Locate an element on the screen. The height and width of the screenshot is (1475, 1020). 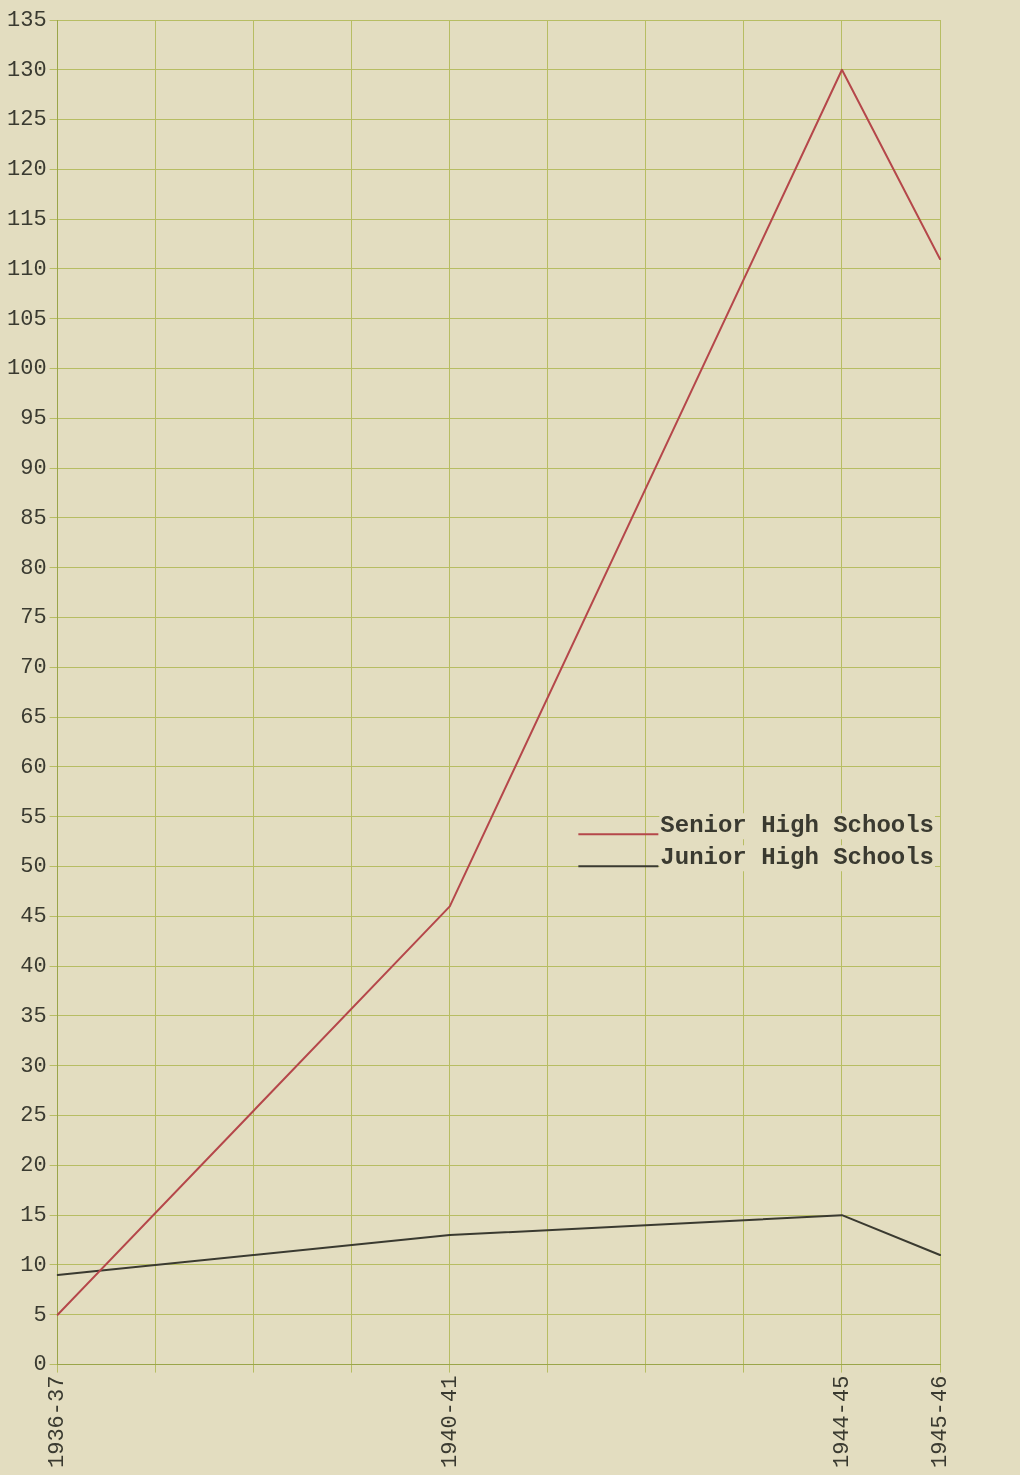
y-tick-label: 80 is located at coordinates (33, 568).